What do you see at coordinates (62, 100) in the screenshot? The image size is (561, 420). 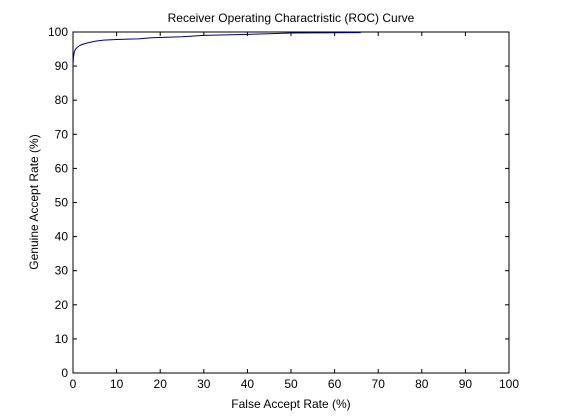 I see `y-tick-label-8: 80` at bounding box center [62, 100].